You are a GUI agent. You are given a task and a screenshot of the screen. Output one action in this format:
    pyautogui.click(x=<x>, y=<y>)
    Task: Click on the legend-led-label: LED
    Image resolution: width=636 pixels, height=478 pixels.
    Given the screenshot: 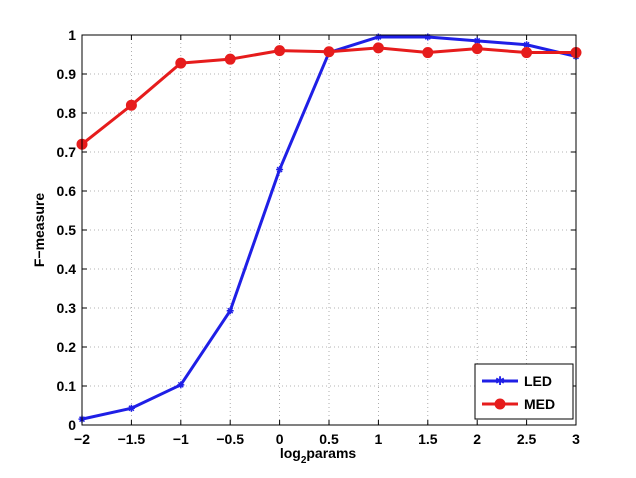 What is the action you would take?
    pyautogui.click(x=538, y=381)
    